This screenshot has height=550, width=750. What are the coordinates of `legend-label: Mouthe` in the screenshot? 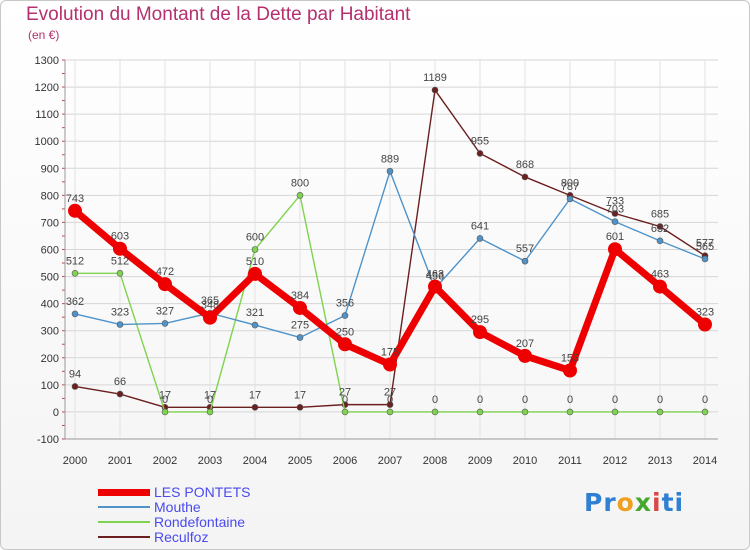 It's located at (177, 507).